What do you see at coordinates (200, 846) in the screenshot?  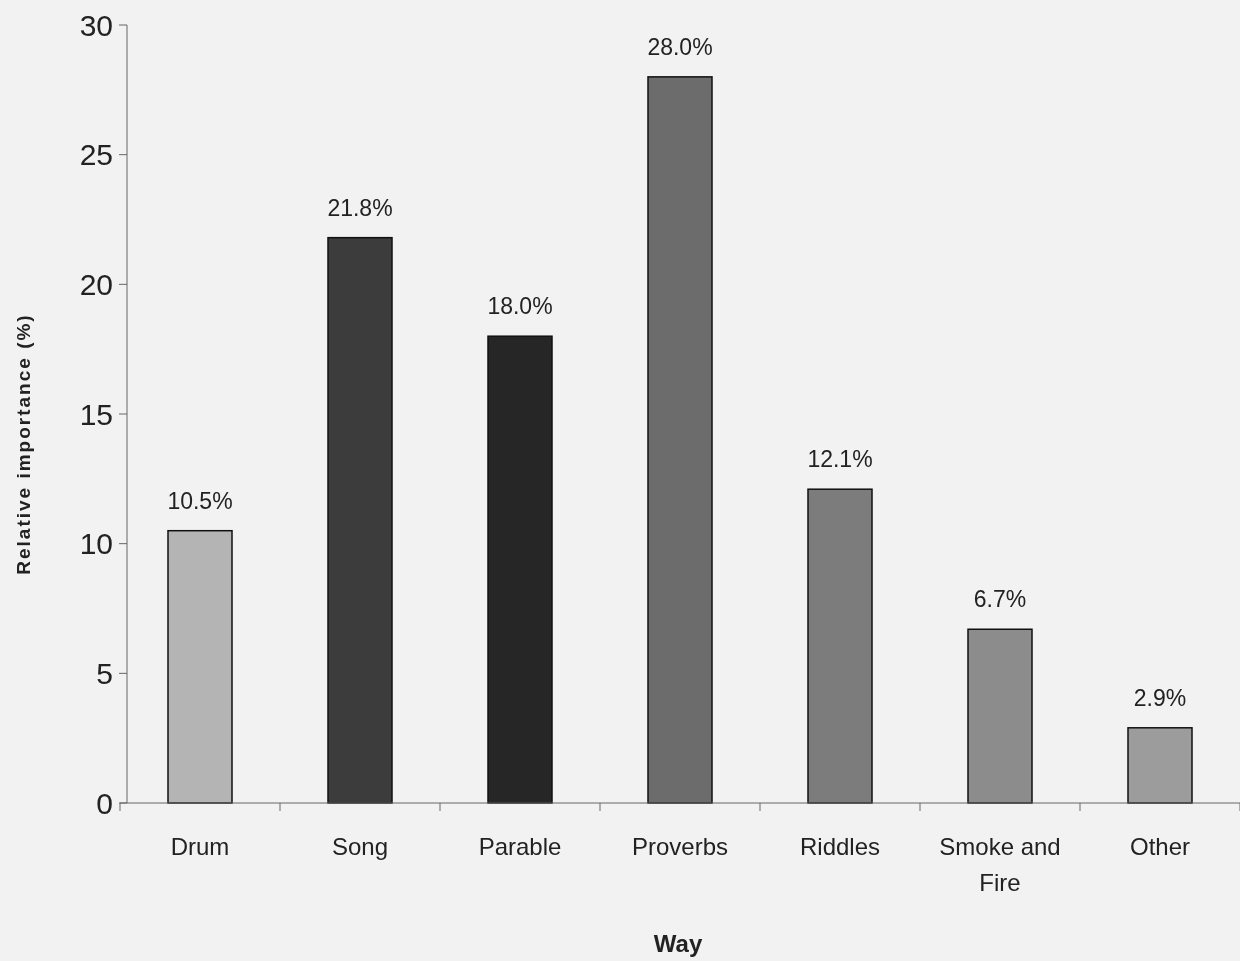 I see `x-tick-label: Drum` at bounding box center [200, 846].